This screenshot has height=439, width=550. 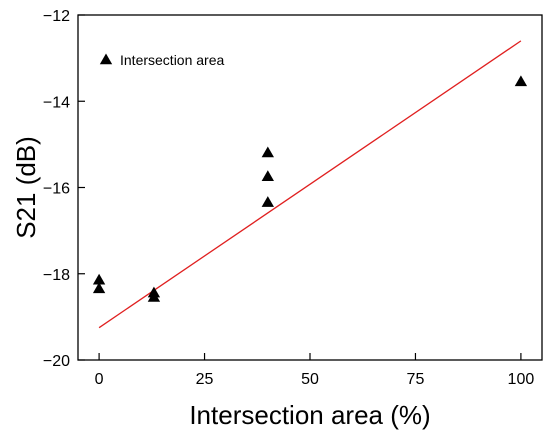 What do you see at coordinates (56, 102) in the screenshot?
I see `y-tick-label: −14` at bounding box center [56, 102].